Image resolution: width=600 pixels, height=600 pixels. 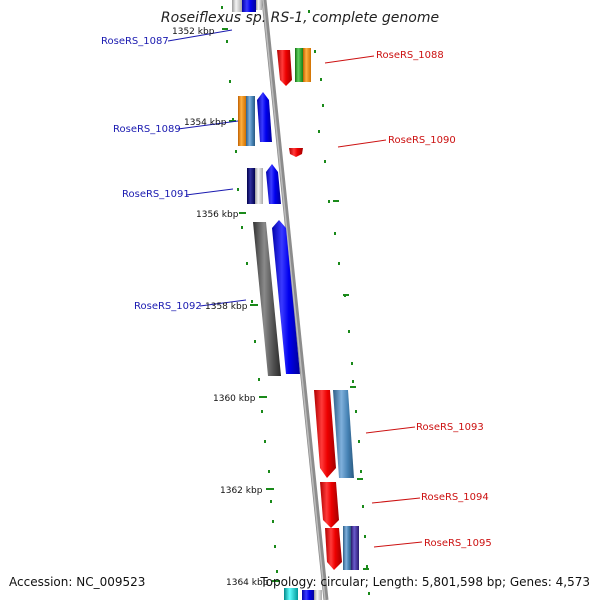 What do you see at coordinates (77, 582) in the screenshot?
I see `accession-text: Accession: NC_009523` at bounding box center [77, 582].